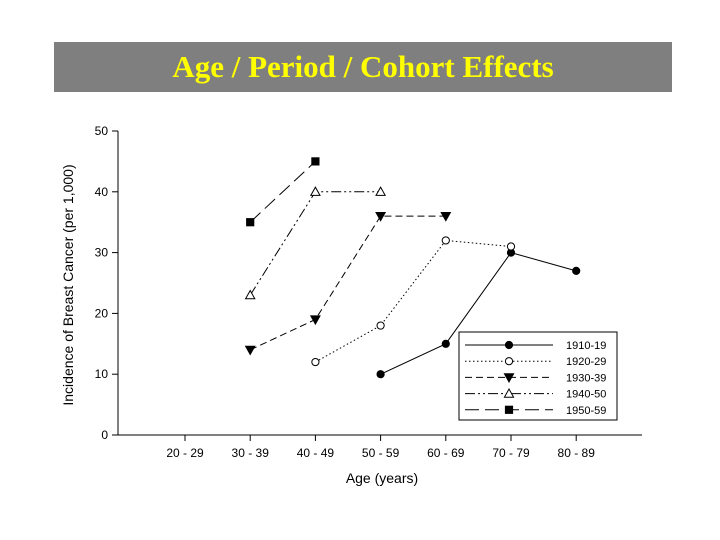  Describe the element at coordinates (382, 478) in the screenshot. I see `x-axis-label: Age (years)` at that location.